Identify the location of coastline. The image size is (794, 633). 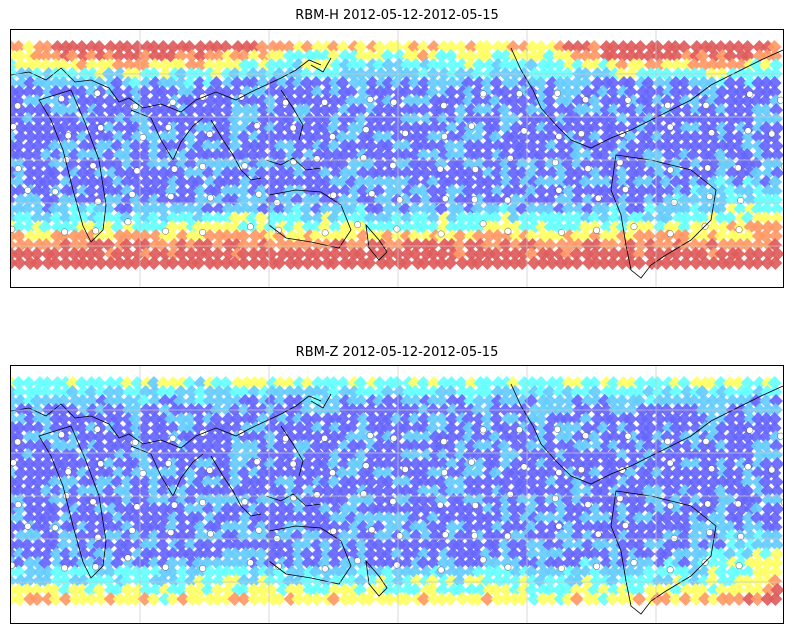
(236, 486).